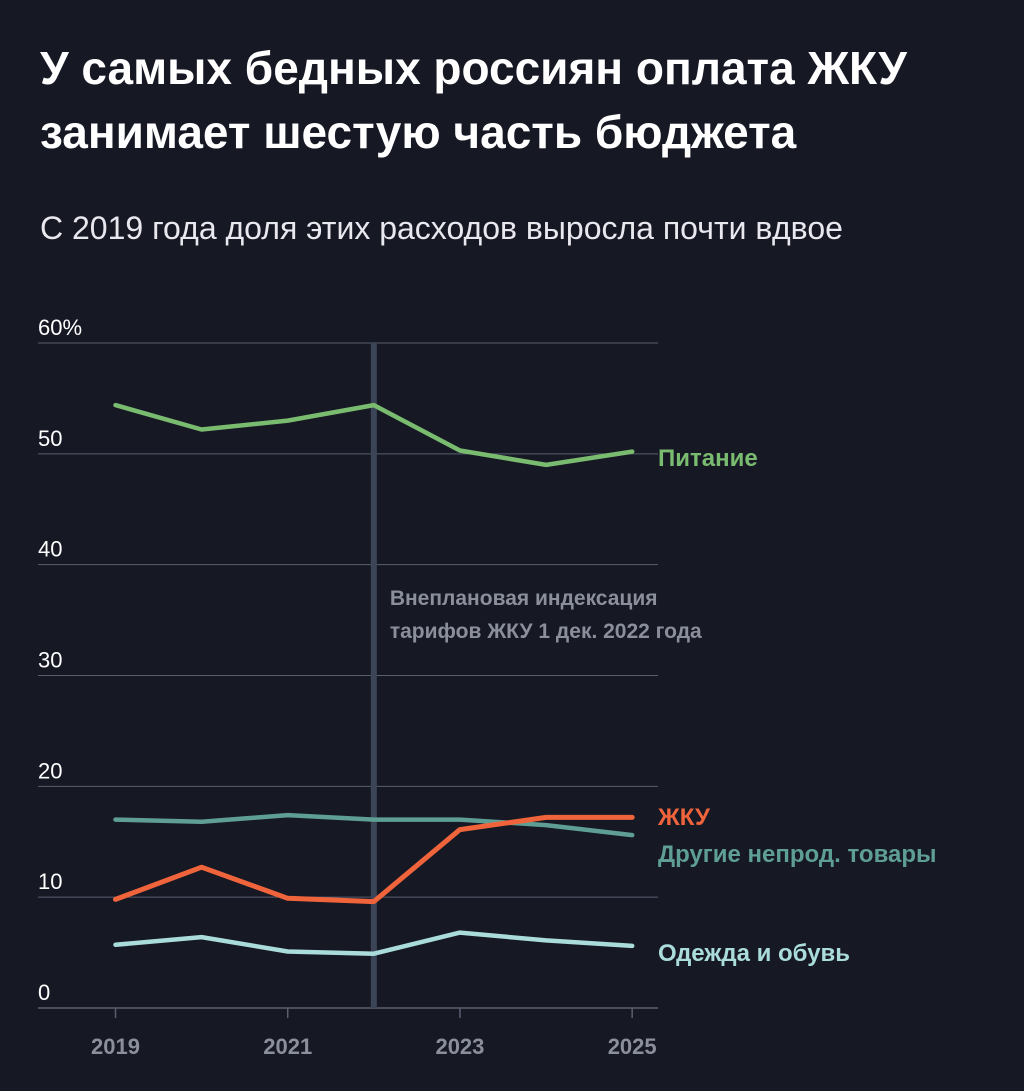 This screenshot has height=1091, width=1024. Describe the element at coordinates (287, 1046) in the screenshot. I see `x-tick-label: 2021` at that location.